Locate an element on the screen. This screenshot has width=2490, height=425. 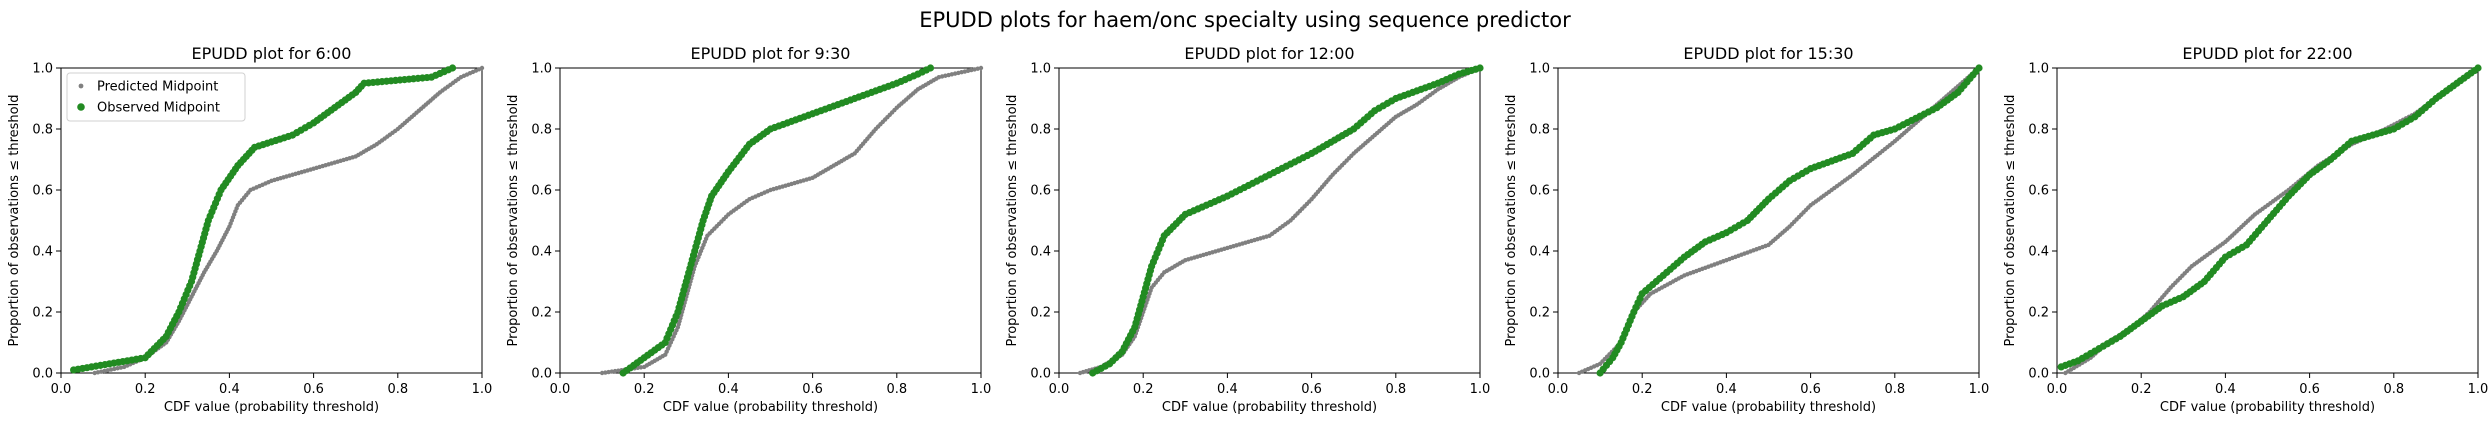
chart-title: EPUDD plot for 15:30 is located at coordinates (1768, 53).